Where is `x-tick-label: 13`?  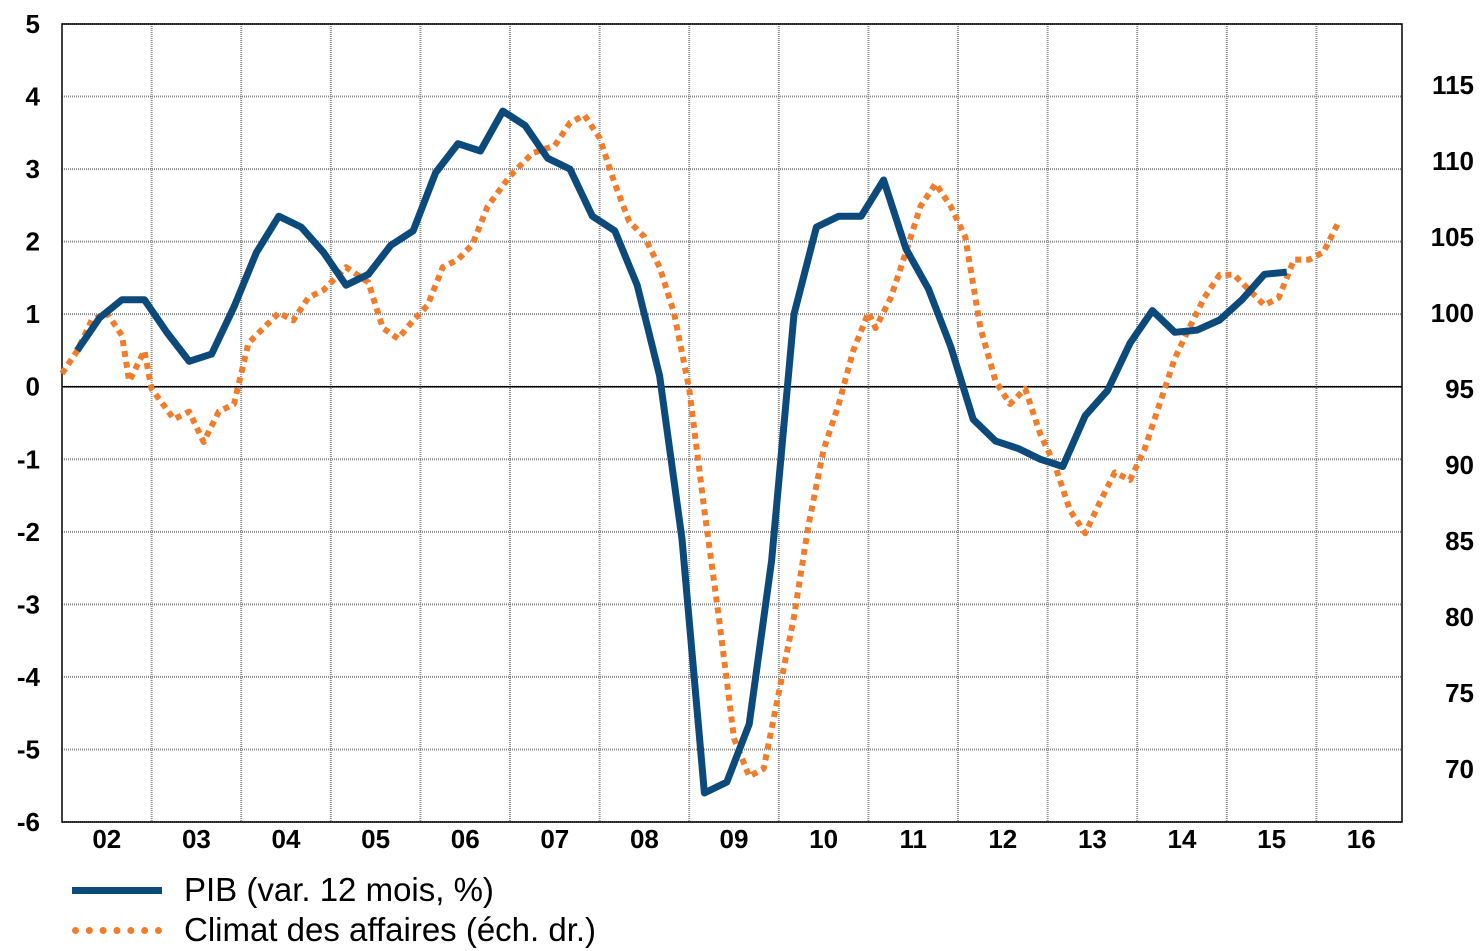
x-tick-label: 13 is located at coordinates (1092, 839).